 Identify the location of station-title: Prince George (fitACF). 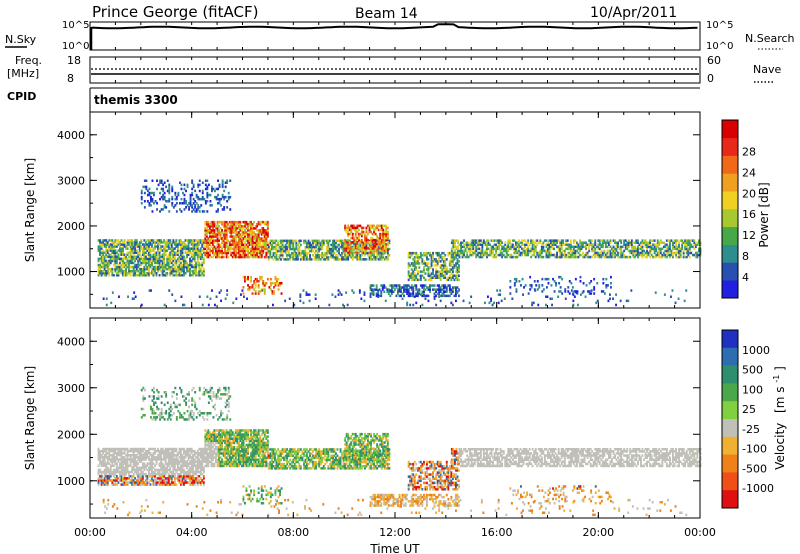
(175, 12).